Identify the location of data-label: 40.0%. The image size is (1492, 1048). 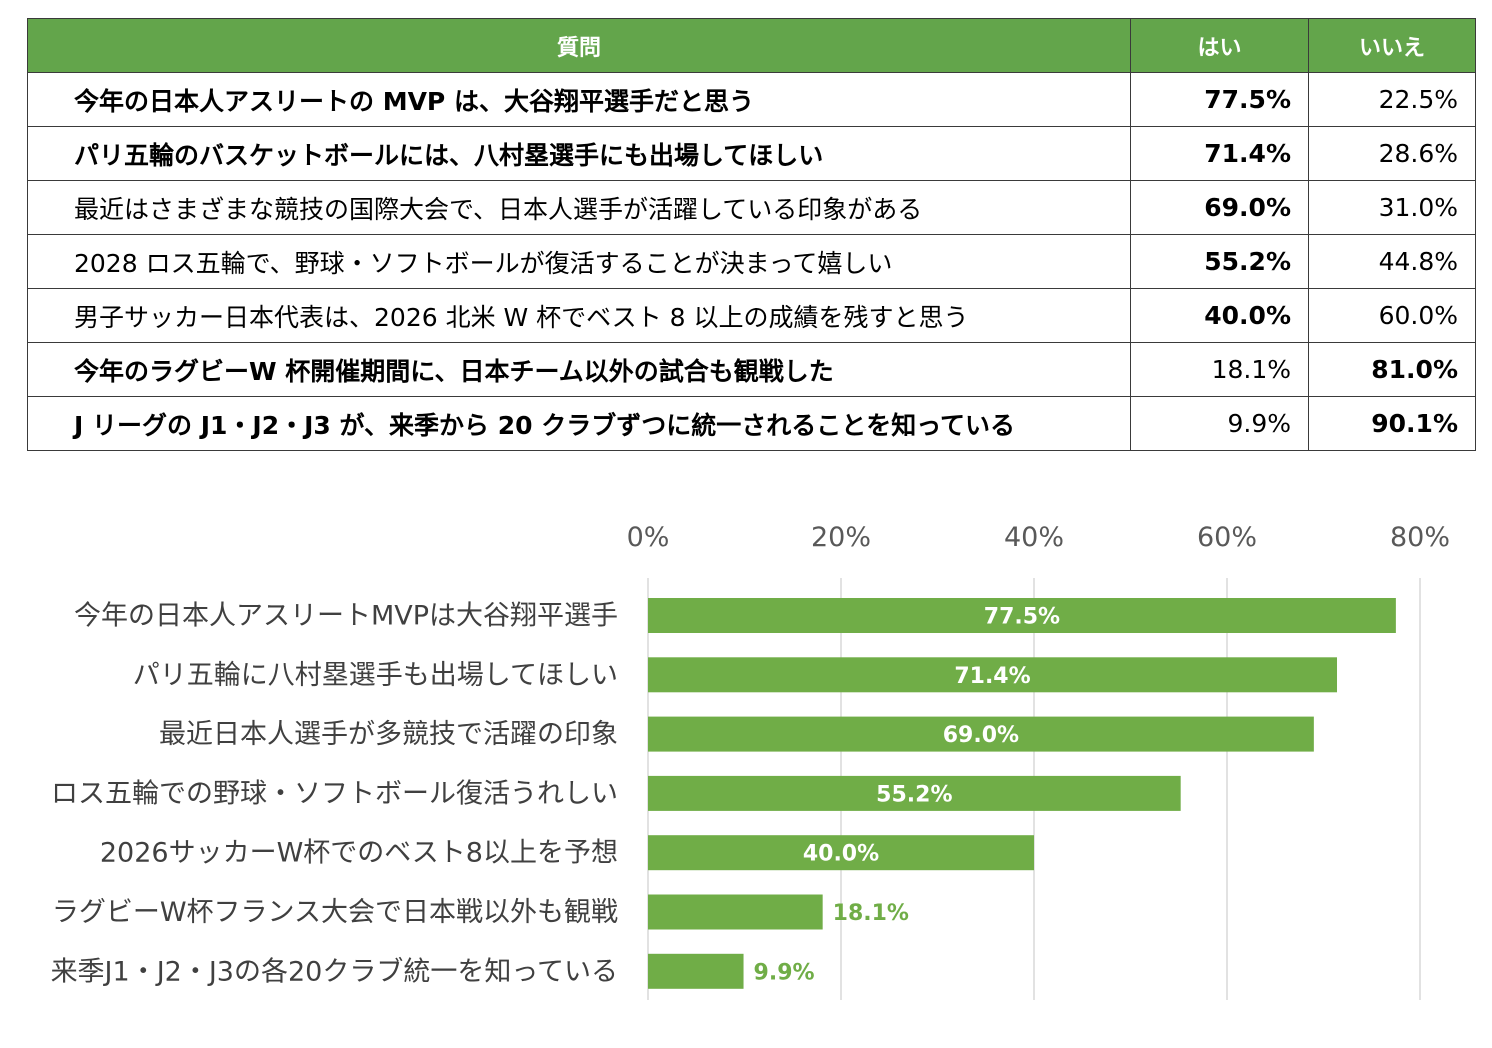
(841, 854).